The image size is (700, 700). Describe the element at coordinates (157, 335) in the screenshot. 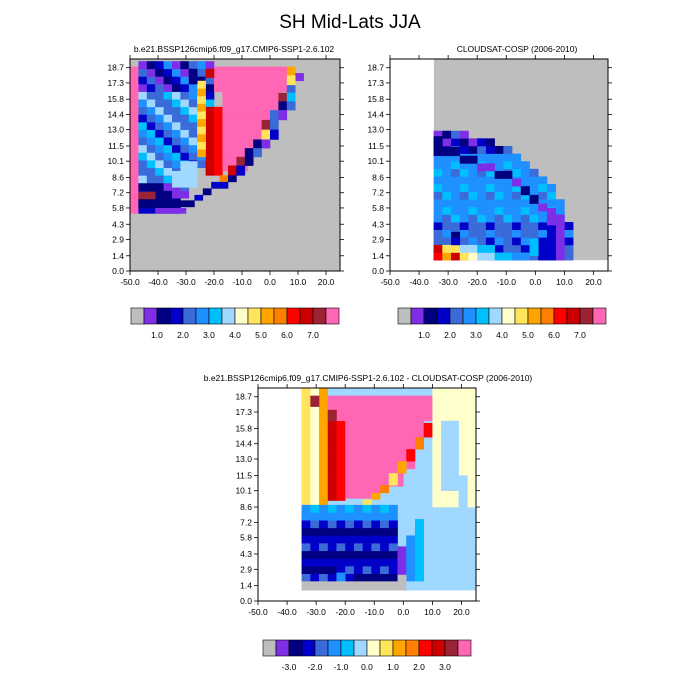

I see `colorbar-label: 1.0` at that location.